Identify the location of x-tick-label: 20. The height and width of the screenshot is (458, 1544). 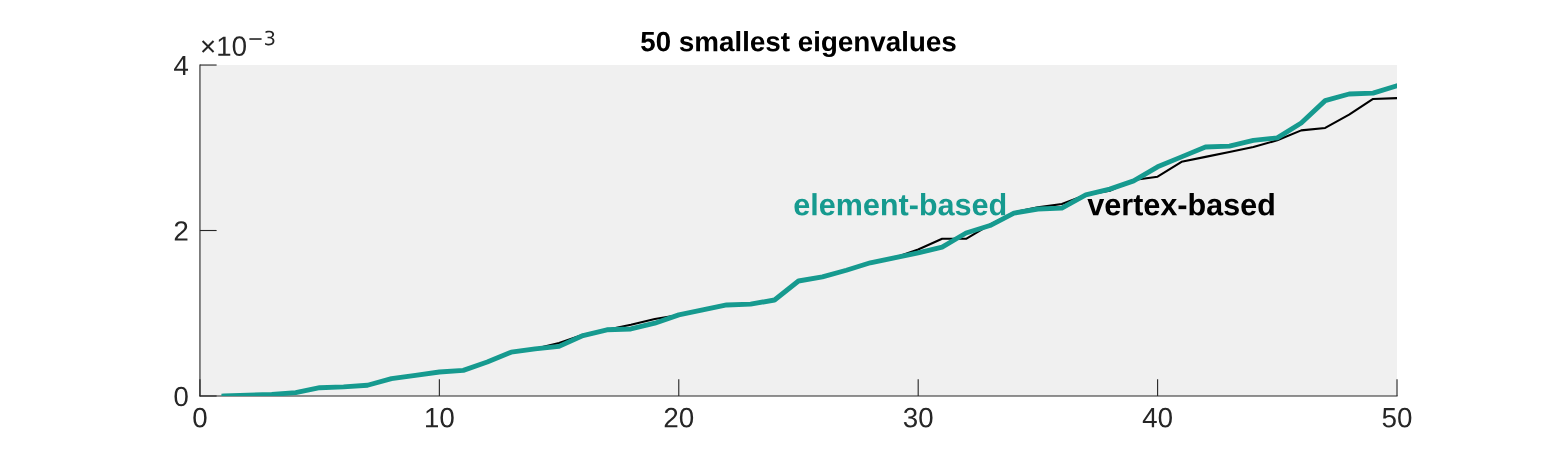
(679, 417).